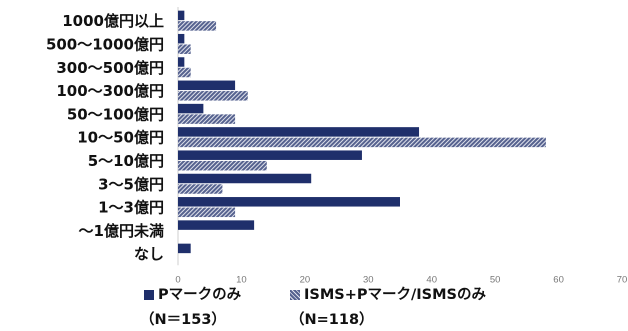  What do you see at coordinates (120, 138) in the screenshot?
I see `category-label: 10〜50億円` at bounding box center [120, 138].